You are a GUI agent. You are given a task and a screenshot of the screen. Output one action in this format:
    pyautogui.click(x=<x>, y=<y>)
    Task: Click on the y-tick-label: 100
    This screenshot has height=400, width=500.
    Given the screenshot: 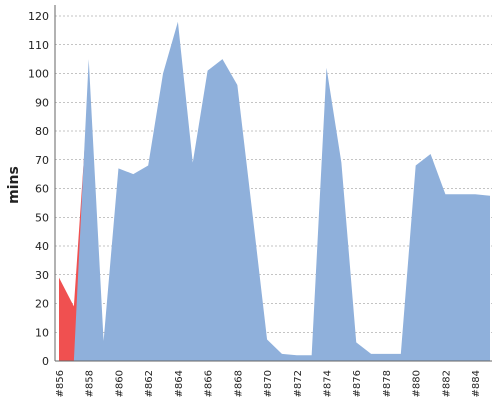 What is the action you would take?
    pyautogui.click(x=38, y=74)
    